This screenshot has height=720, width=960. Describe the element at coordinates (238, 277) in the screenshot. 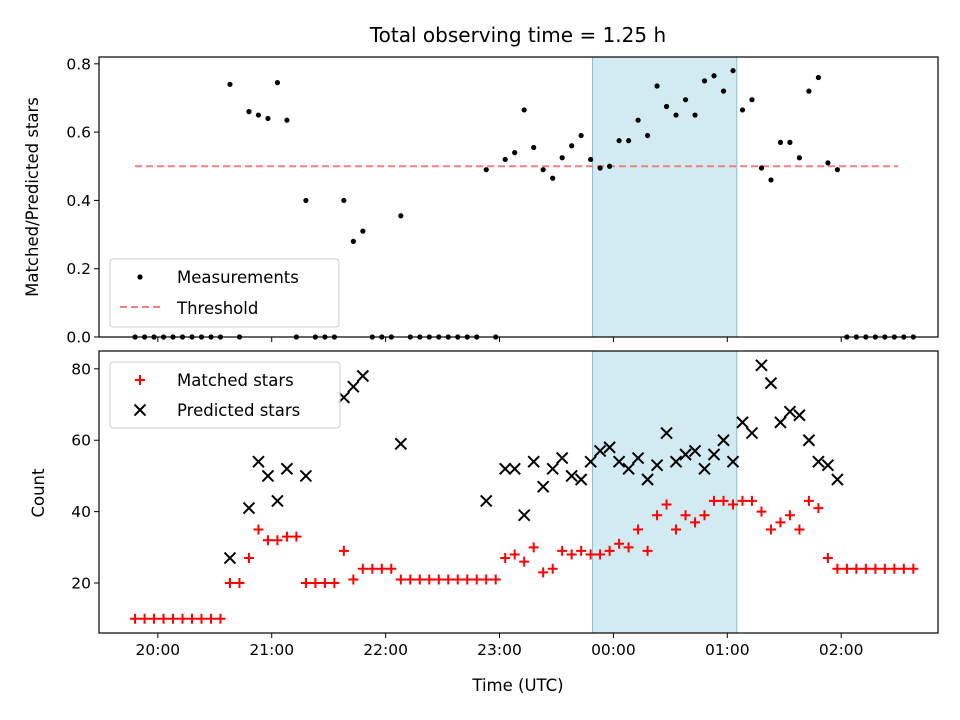

I see `legend-measurements-label: Measurements` at that location.